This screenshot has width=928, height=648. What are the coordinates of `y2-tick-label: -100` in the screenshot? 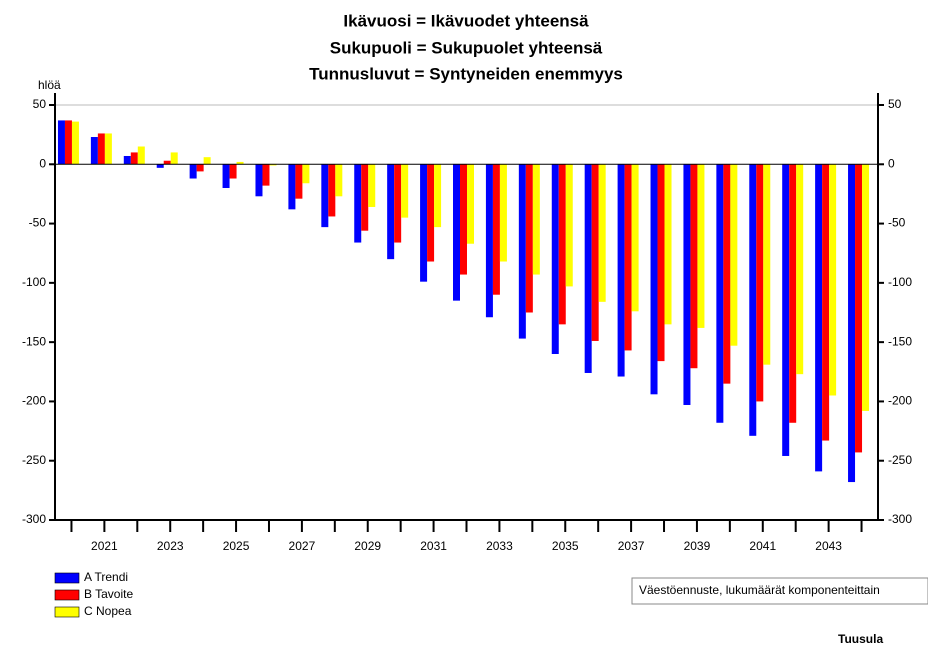 It's located at (900, 282).